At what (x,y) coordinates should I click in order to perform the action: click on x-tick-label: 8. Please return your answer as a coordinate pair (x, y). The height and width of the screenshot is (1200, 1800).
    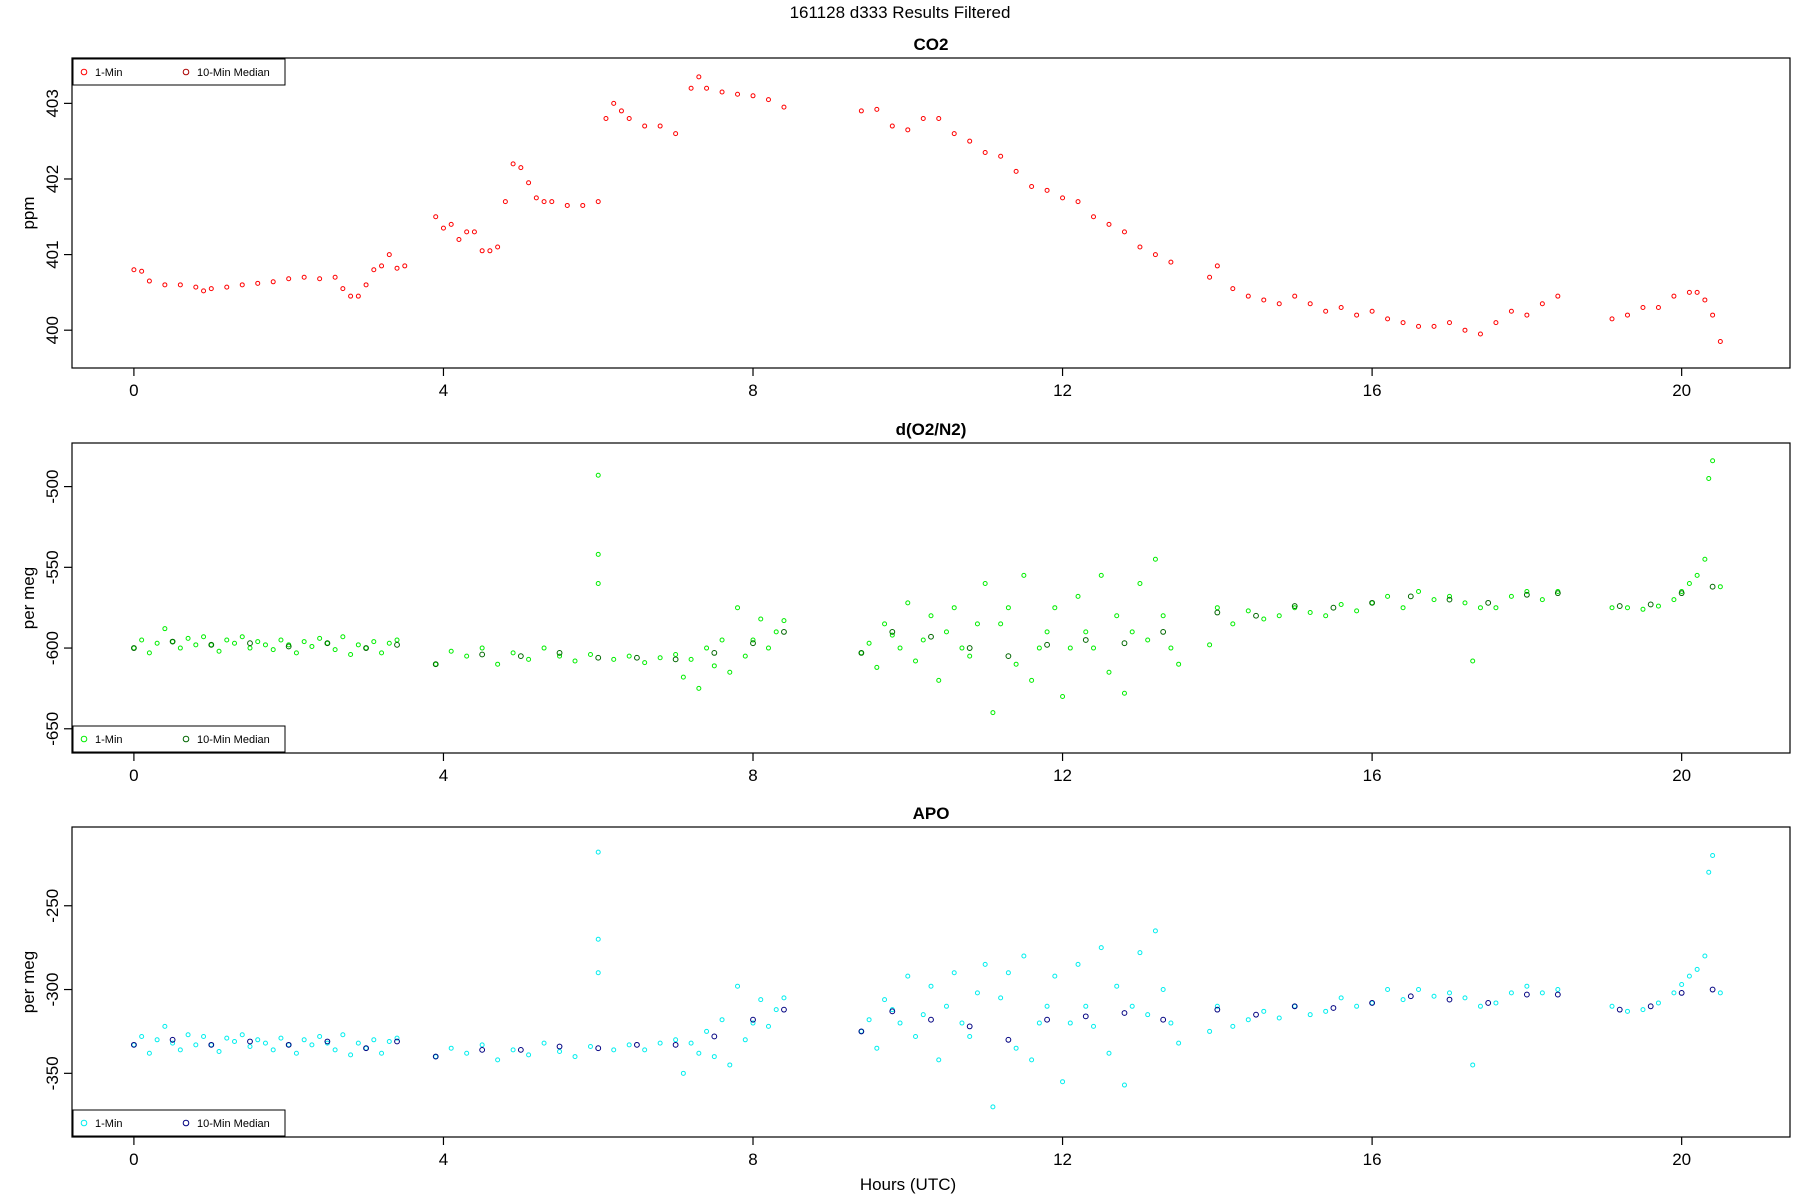
    Looking at the image, I should click on (752, 1159).